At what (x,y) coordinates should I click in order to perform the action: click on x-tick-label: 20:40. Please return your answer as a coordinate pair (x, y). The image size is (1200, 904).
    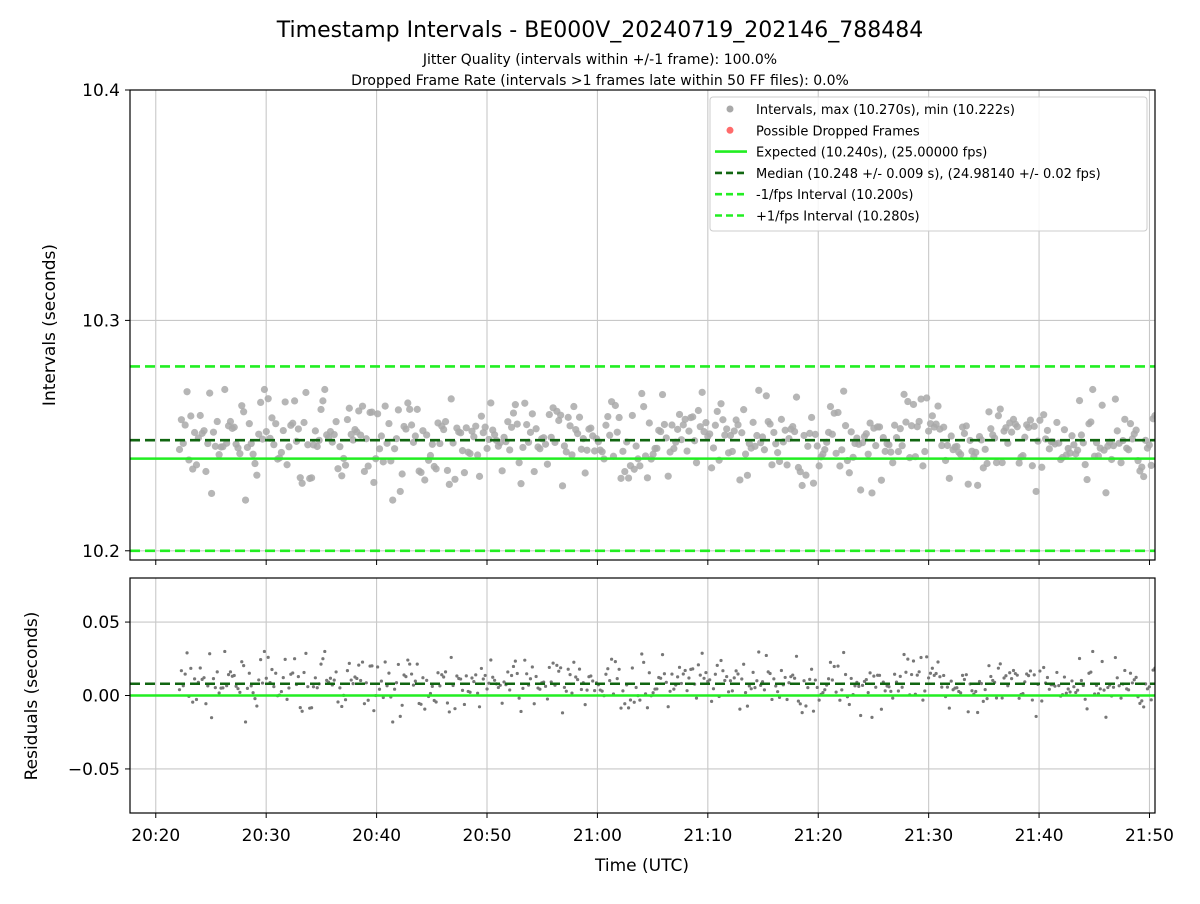
    Looking at the image, I should click on (376, 836).